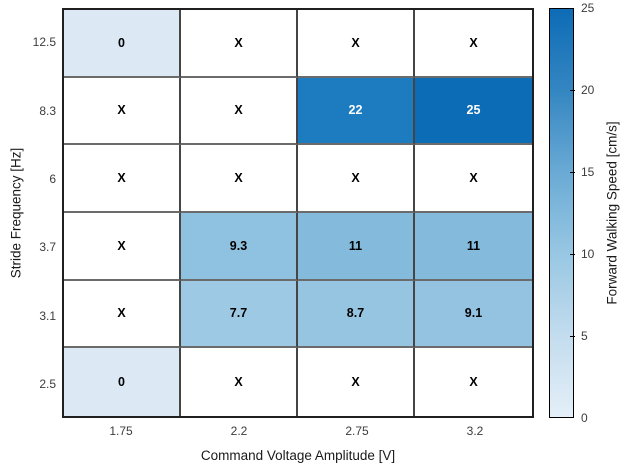  I want to click on y-tick-label: 8.3, so click(47, 110).